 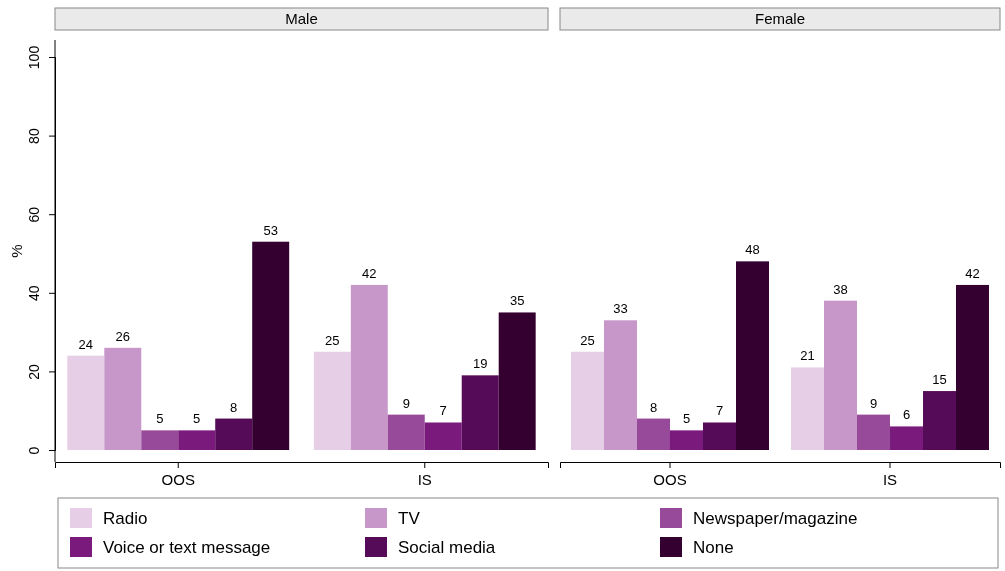 What do you see at coordinates (301, 18) in the screenshot?
I see `chart-title: Male` at bounding box center [301, 18].